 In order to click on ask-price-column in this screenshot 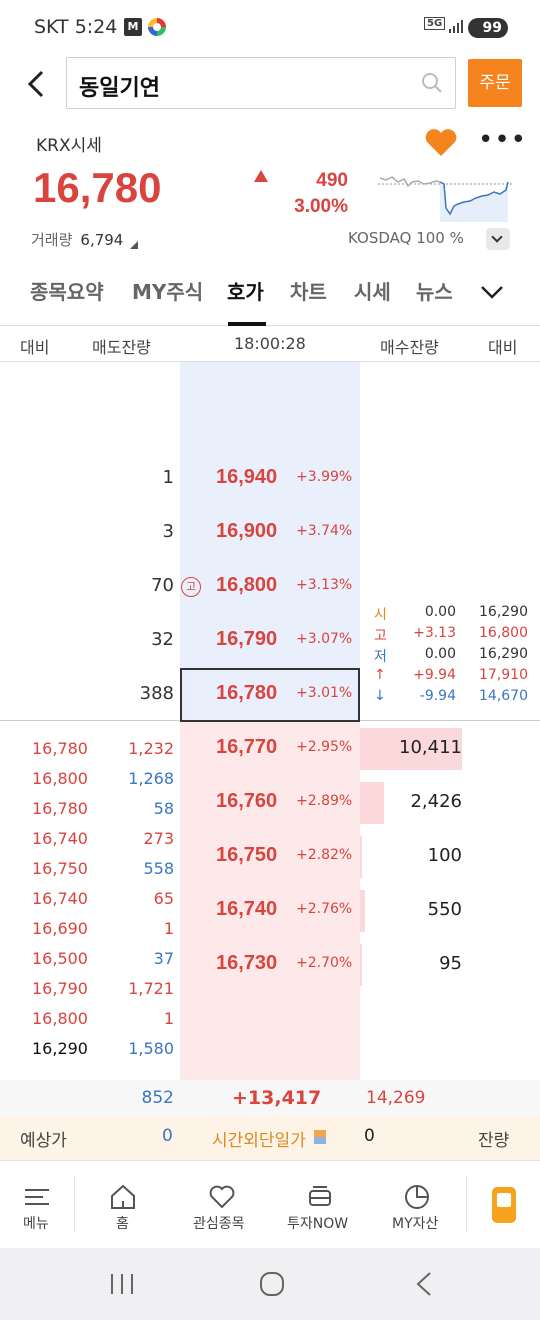, I will do `click(270, 541)`.